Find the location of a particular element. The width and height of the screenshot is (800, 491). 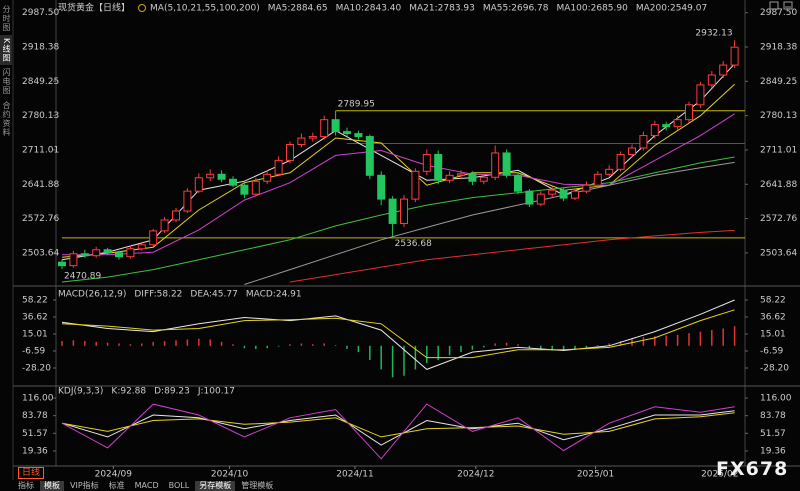

timeframe-tag: 日线 is located at coordinates (31, 473).